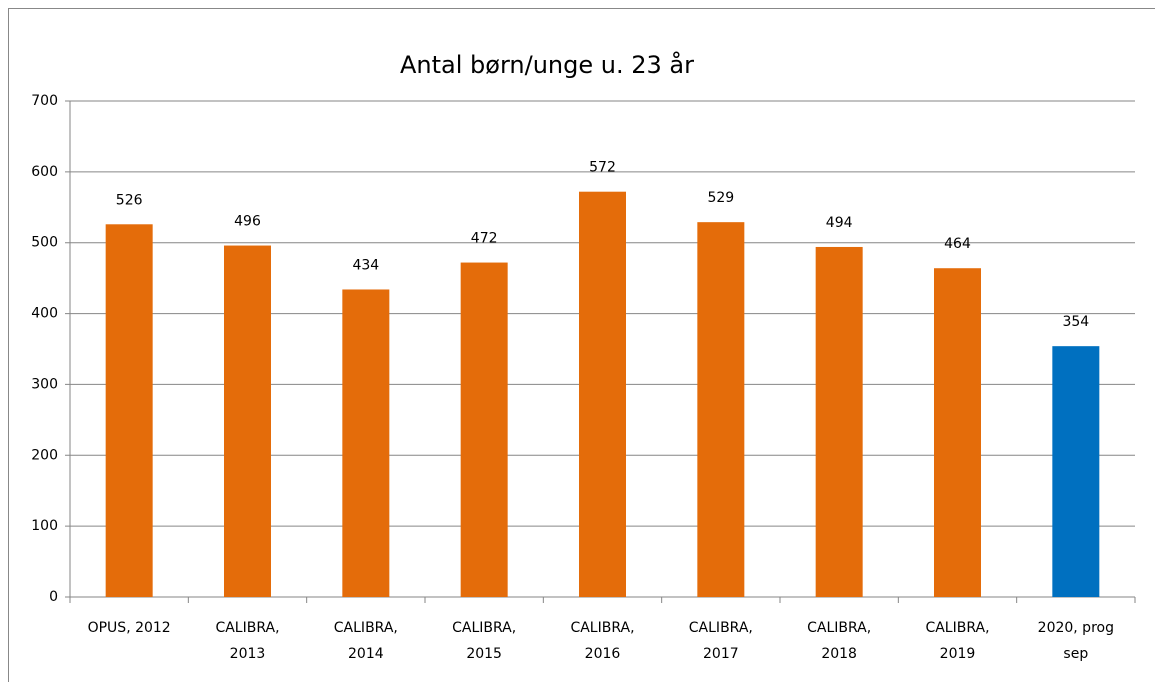  I want to click on y-tick-label: 200, so click(44, 455).